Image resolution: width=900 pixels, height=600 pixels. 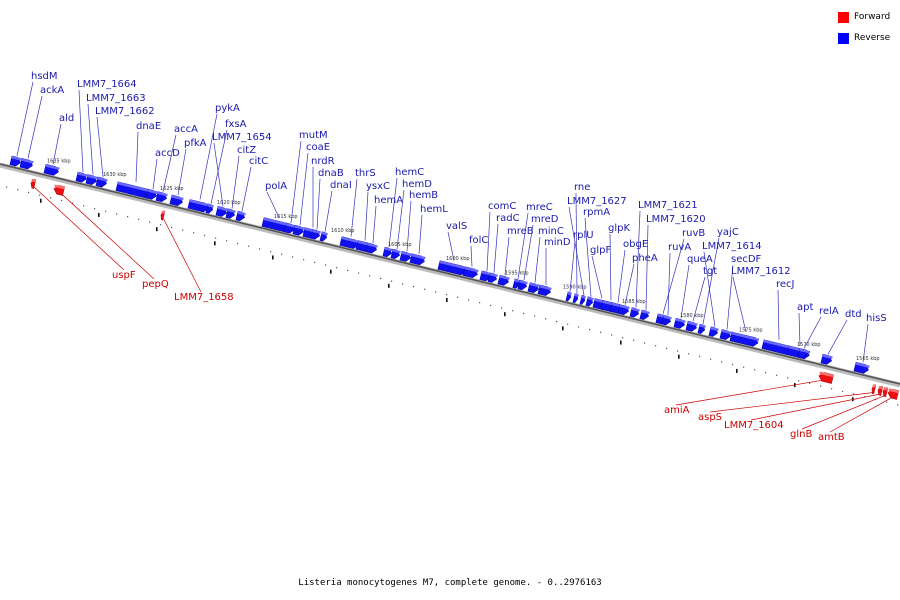 What do you see at coordinates (59, 161) in the screenshot?
I see `kbp-label: 1635 kbp` at bounding box center [59, 161].